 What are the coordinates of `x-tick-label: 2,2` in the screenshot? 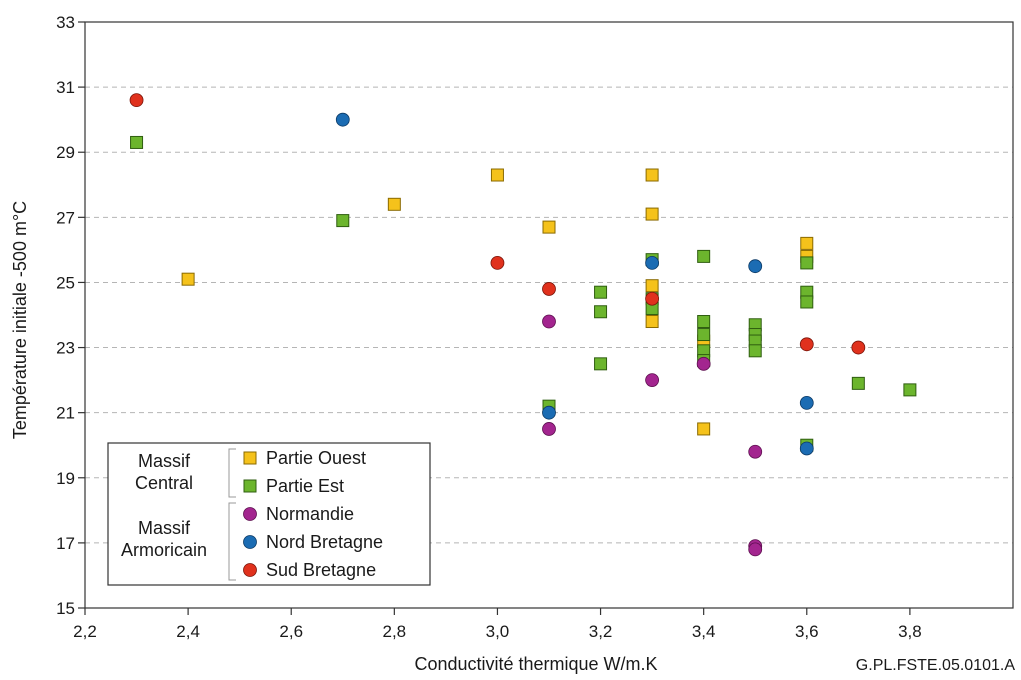 It's located at (85, 631).